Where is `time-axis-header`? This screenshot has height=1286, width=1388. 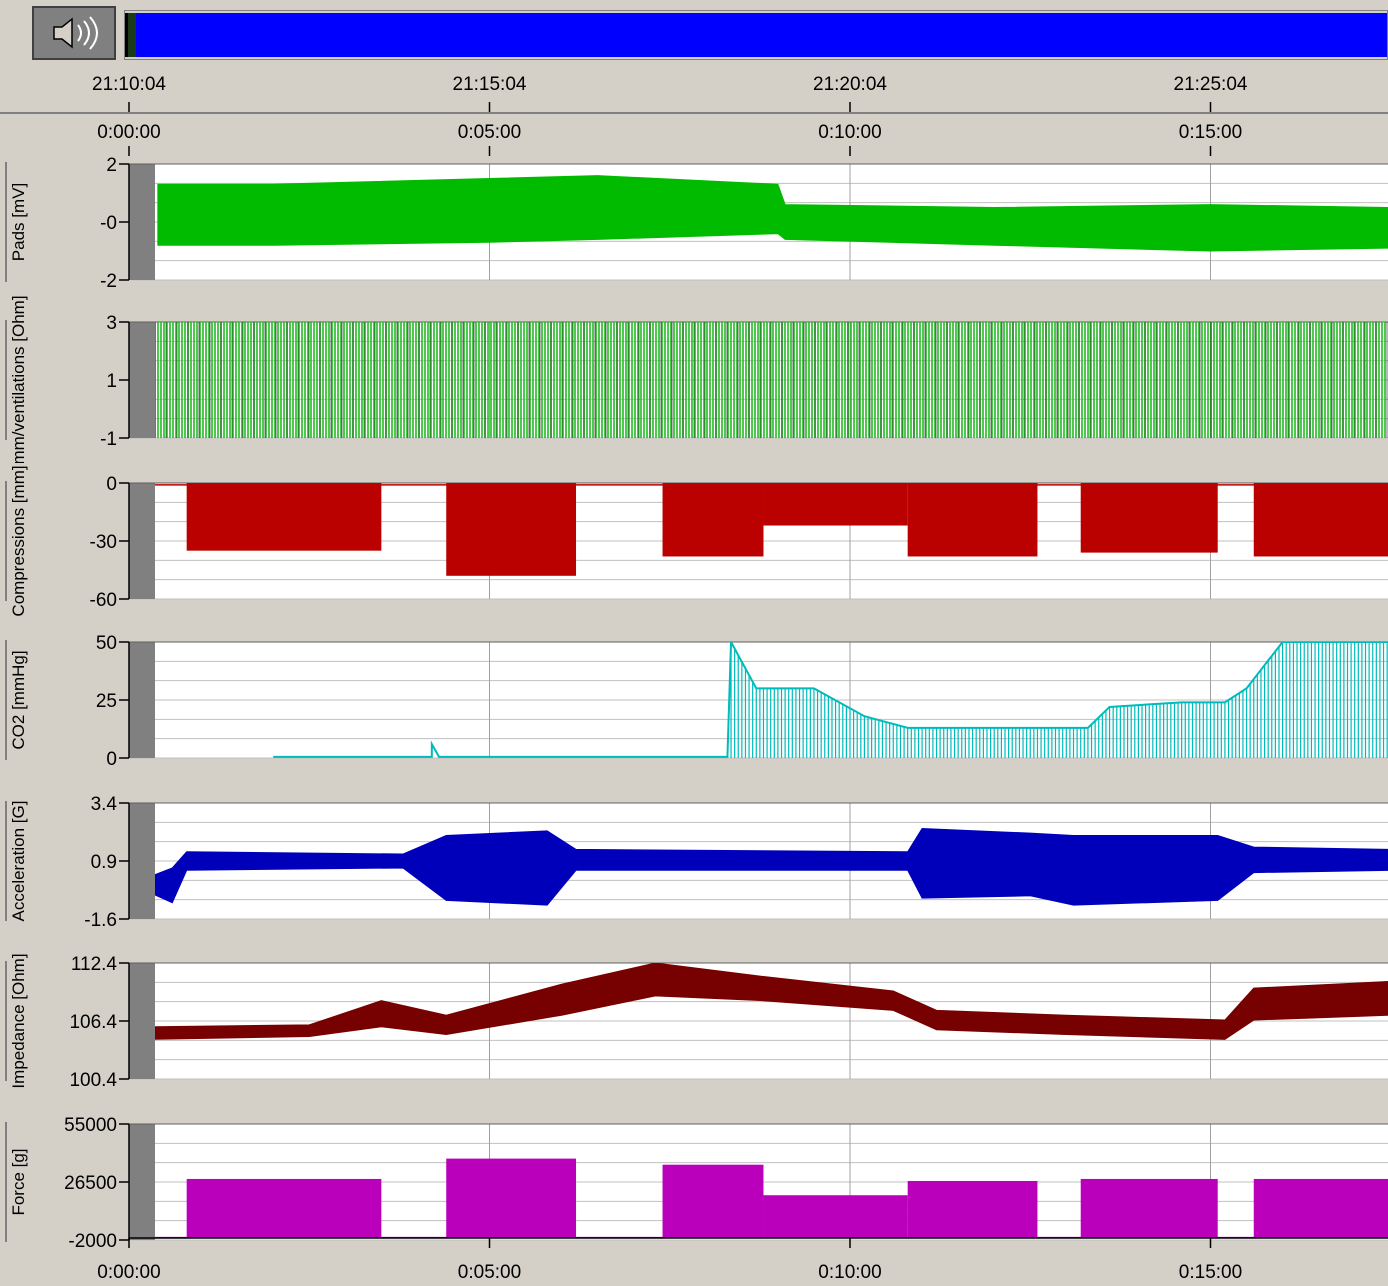 time-axis-header is located at coordinates (694, 90).